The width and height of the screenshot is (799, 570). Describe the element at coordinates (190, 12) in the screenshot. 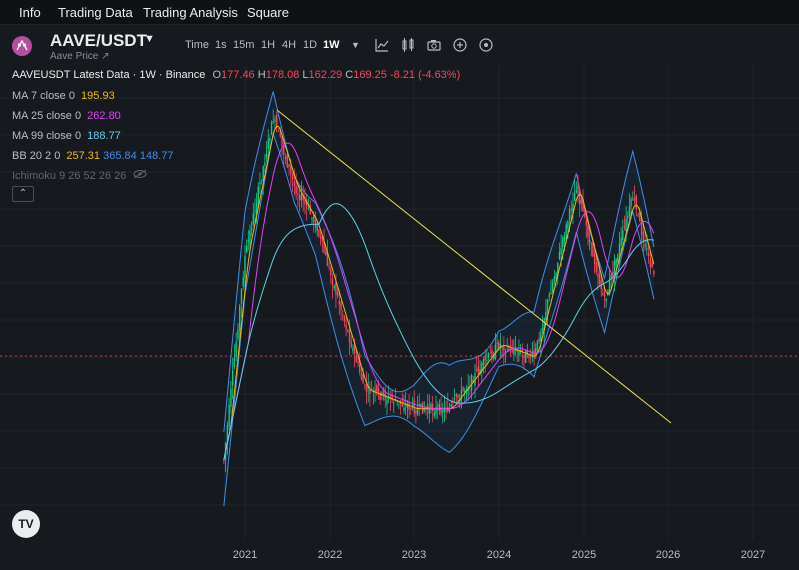

I see `tab-trading-analysis: Trading Analysis` at that location.